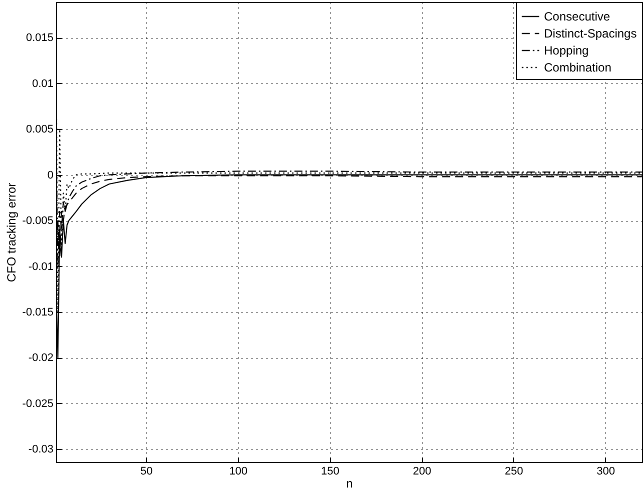  I want to click on legend-label: Consecutive, so click(577, 17).